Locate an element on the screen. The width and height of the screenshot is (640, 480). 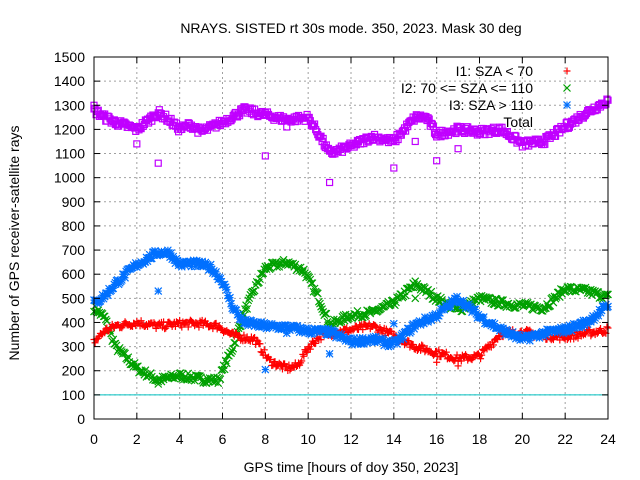
legend-glyph-i1 is located at coordinates (567, 71).